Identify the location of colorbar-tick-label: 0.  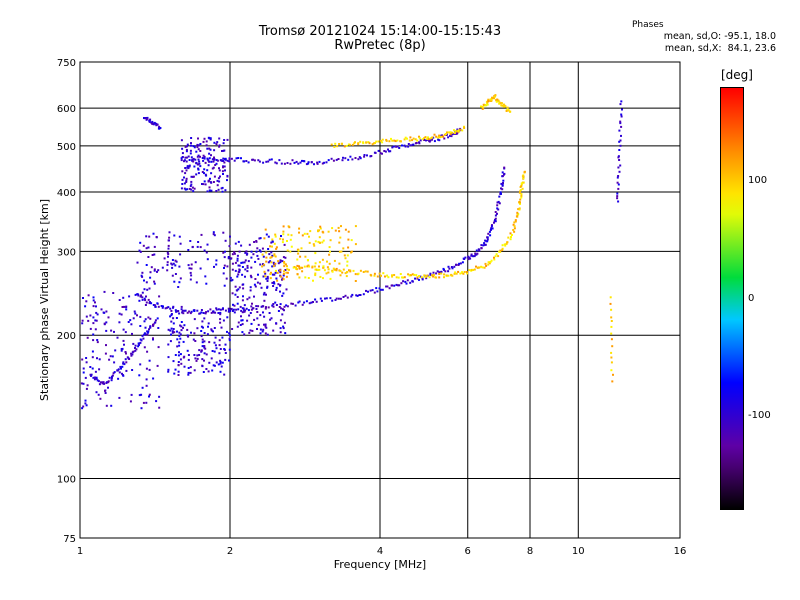
(751, 298).